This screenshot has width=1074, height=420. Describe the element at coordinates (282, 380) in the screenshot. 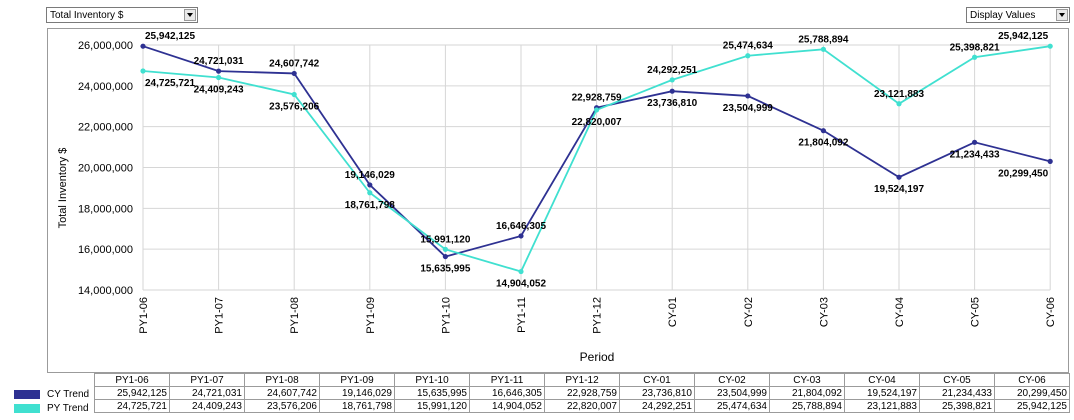

I see `table-header-cell: PY1-08` at that location.